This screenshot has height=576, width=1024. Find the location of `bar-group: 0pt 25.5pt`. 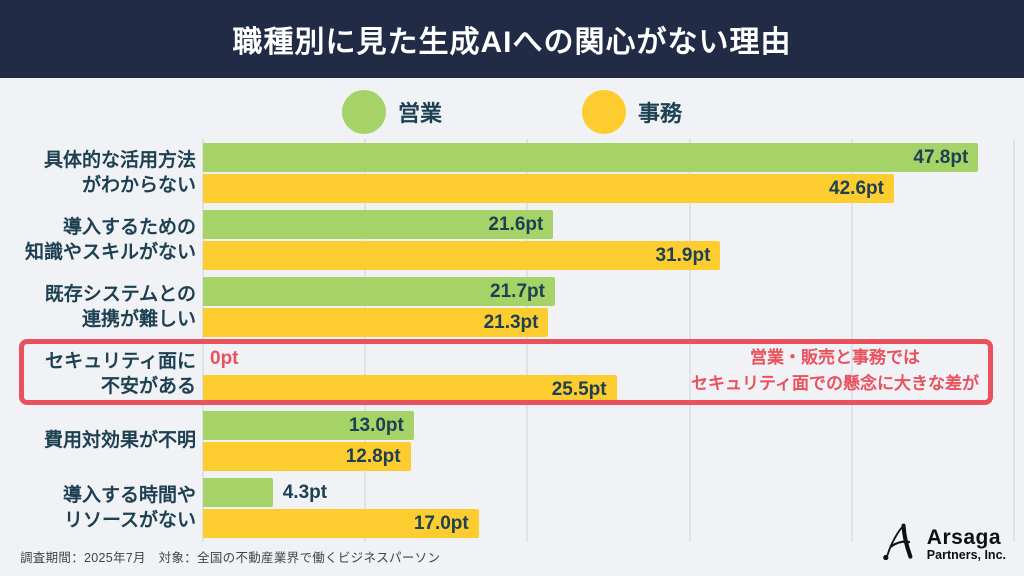

bar-group: 0pt 25.5pt is located at coordinates (608, 374).